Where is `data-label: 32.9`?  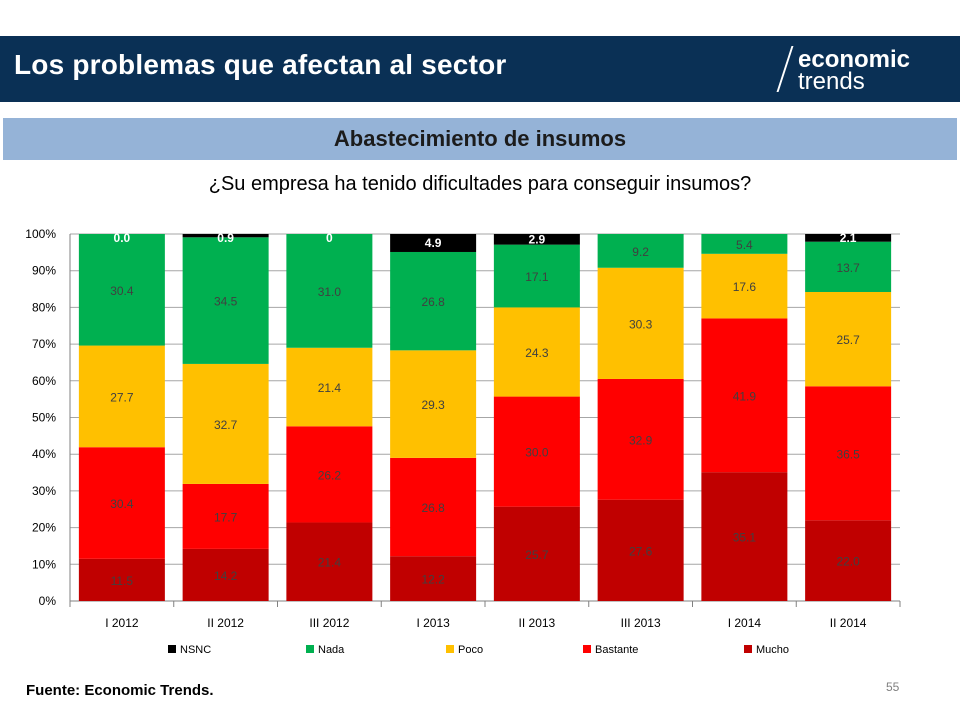
data-label: 32.9 is located at coordinates (641, 440).